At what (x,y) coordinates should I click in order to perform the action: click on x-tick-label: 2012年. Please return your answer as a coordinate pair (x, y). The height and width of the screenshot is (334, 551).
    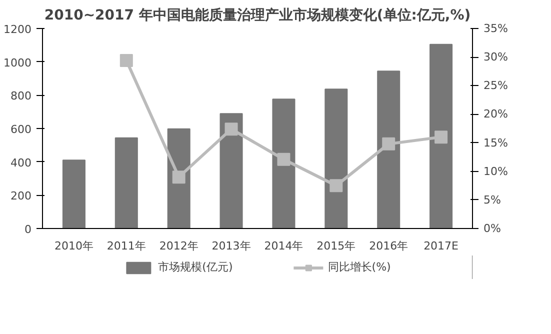
    Looking at the image, I should click on (178, 246).